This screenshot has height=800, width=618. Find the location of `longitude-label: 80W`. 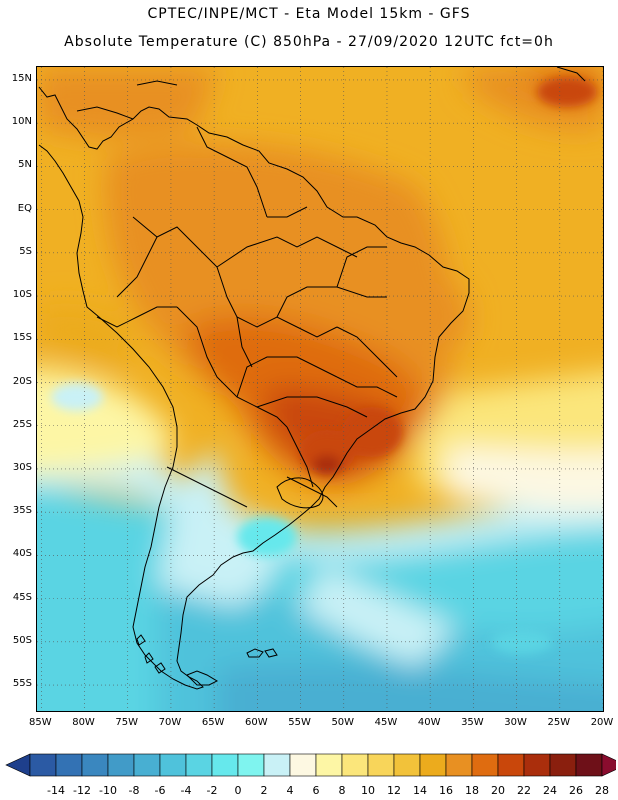

longitude-label: 80W is located at coordinates (83, 722).